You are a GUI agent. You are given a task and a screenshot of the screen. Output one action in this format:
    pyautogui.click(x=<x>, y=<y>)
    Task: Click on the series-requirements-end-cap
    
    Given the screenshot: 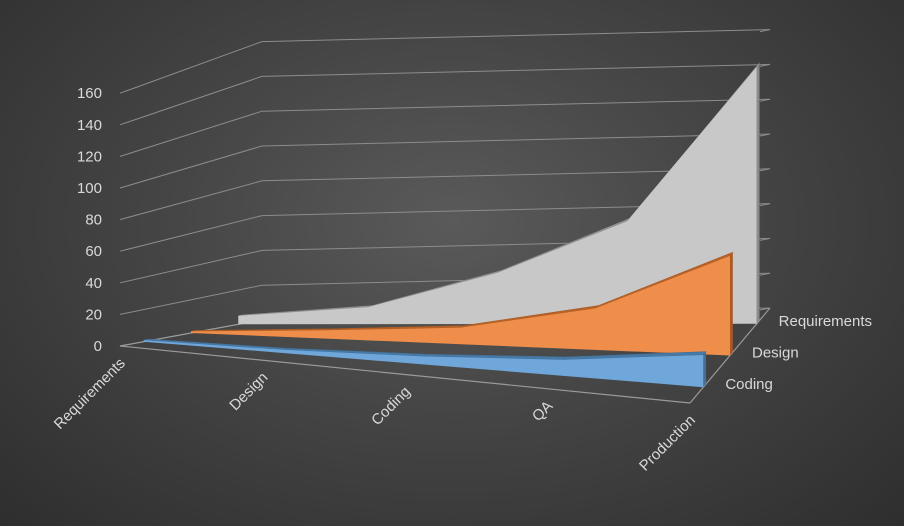 What is the action you would take?
    pyautogui.click(x=758, y=193)
    